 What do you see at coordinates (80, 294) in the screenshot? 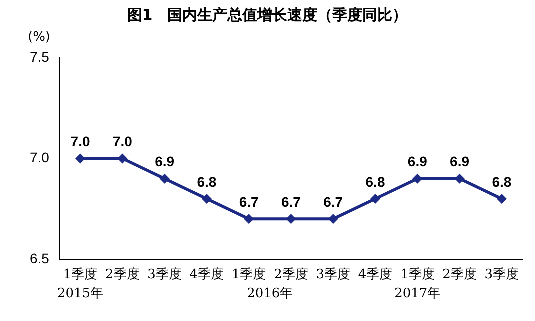
I see `text: 2015年` at bounding box center [80, 294].